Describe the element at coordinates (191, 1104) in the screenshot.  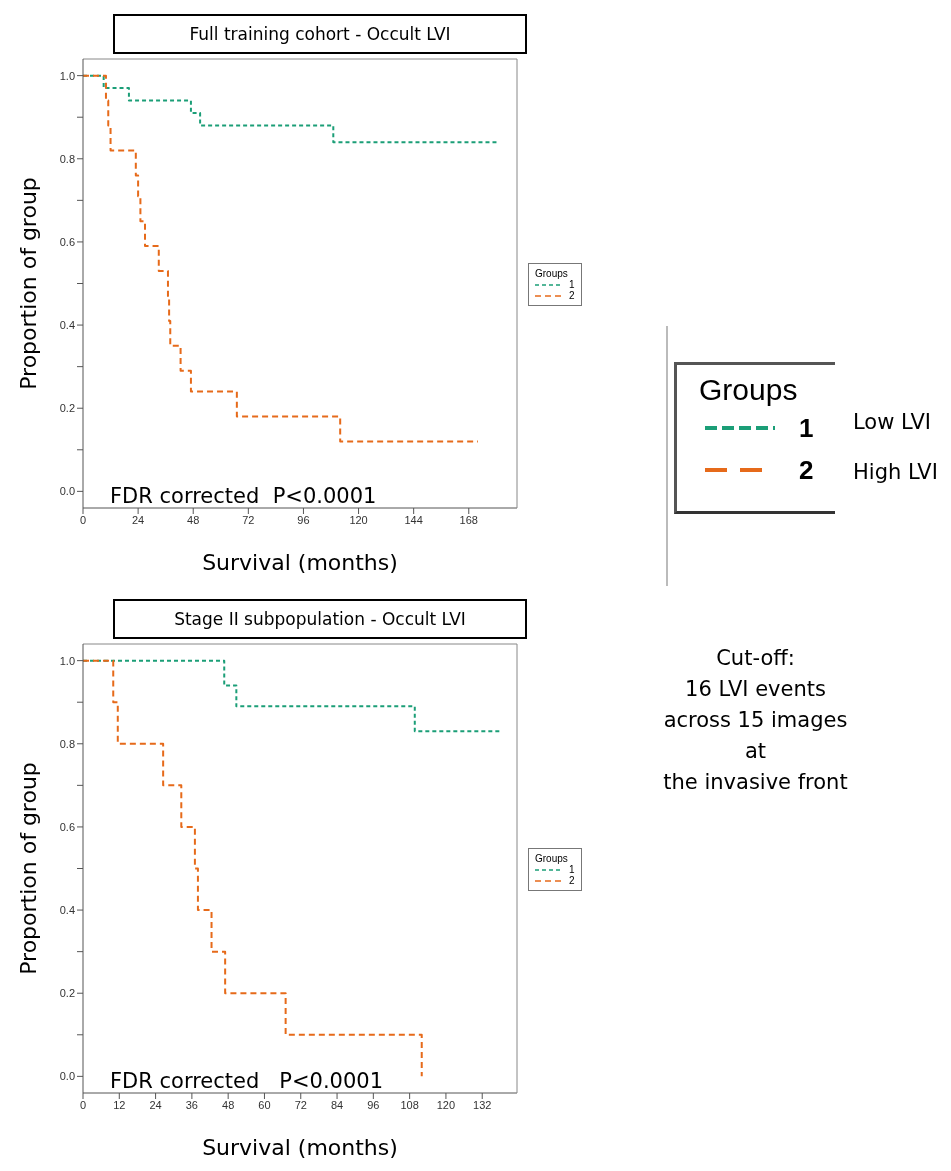
I see `x-tick-label: 36` at that location.